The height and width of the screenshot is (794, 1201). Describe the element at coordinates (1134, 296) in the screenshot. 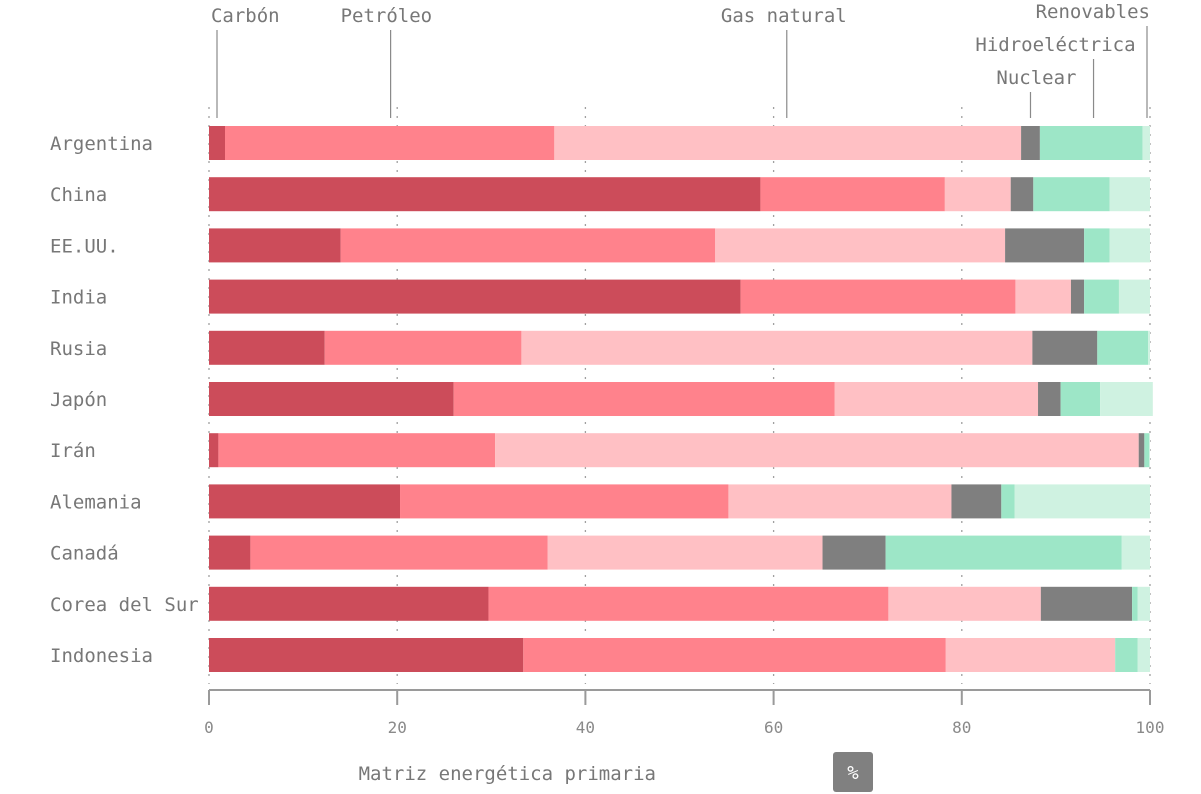

I see `bar-india-renovables` at that location.